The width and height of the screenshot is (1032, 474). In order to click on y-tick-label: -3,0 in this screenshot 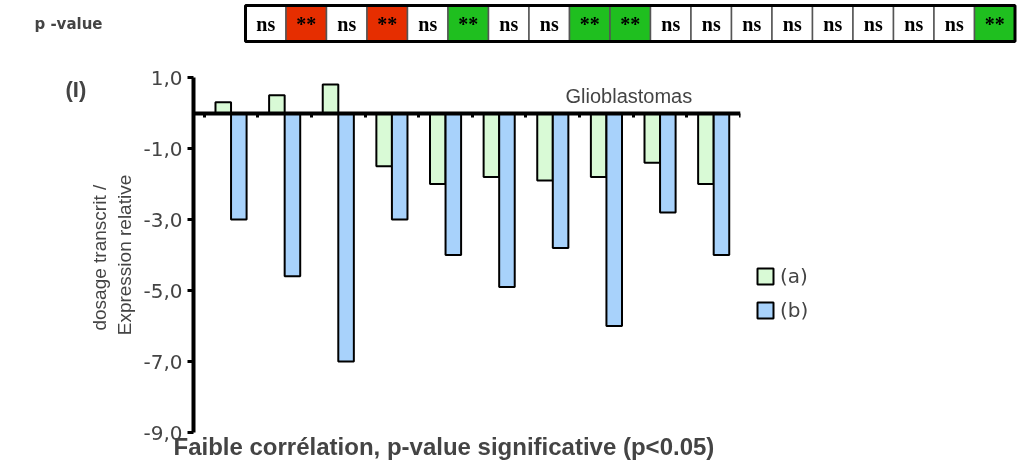, I will do `click(163, 219)`.